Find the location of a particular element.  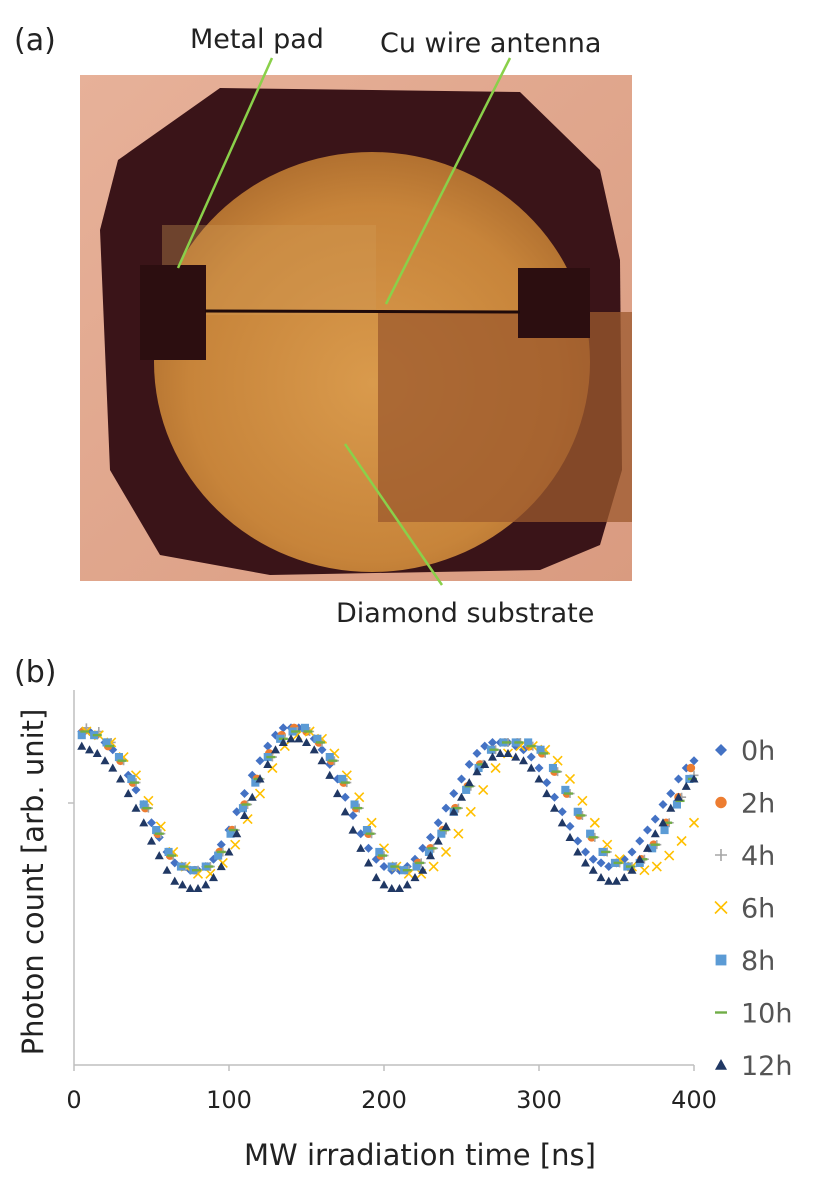

x-axis-label: MW irradiation time [ns] is located at coordinates (420, 1155).